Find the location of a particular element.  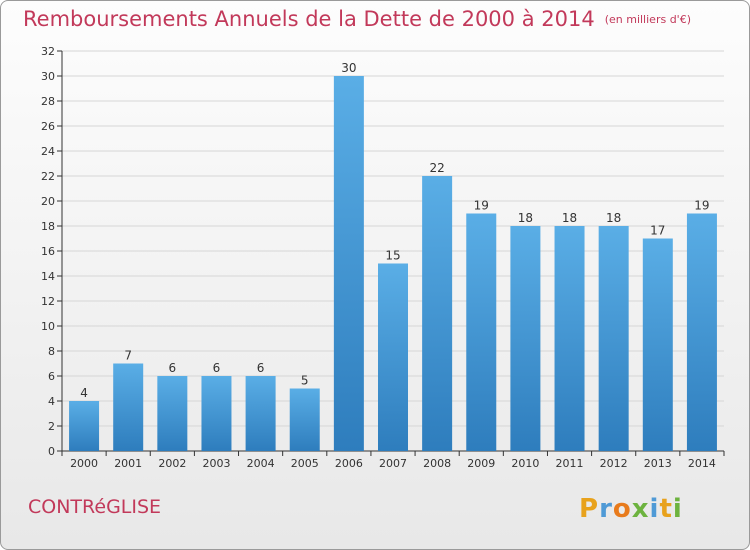

y-tick-label: 24 is located at coordinates (48, 151).